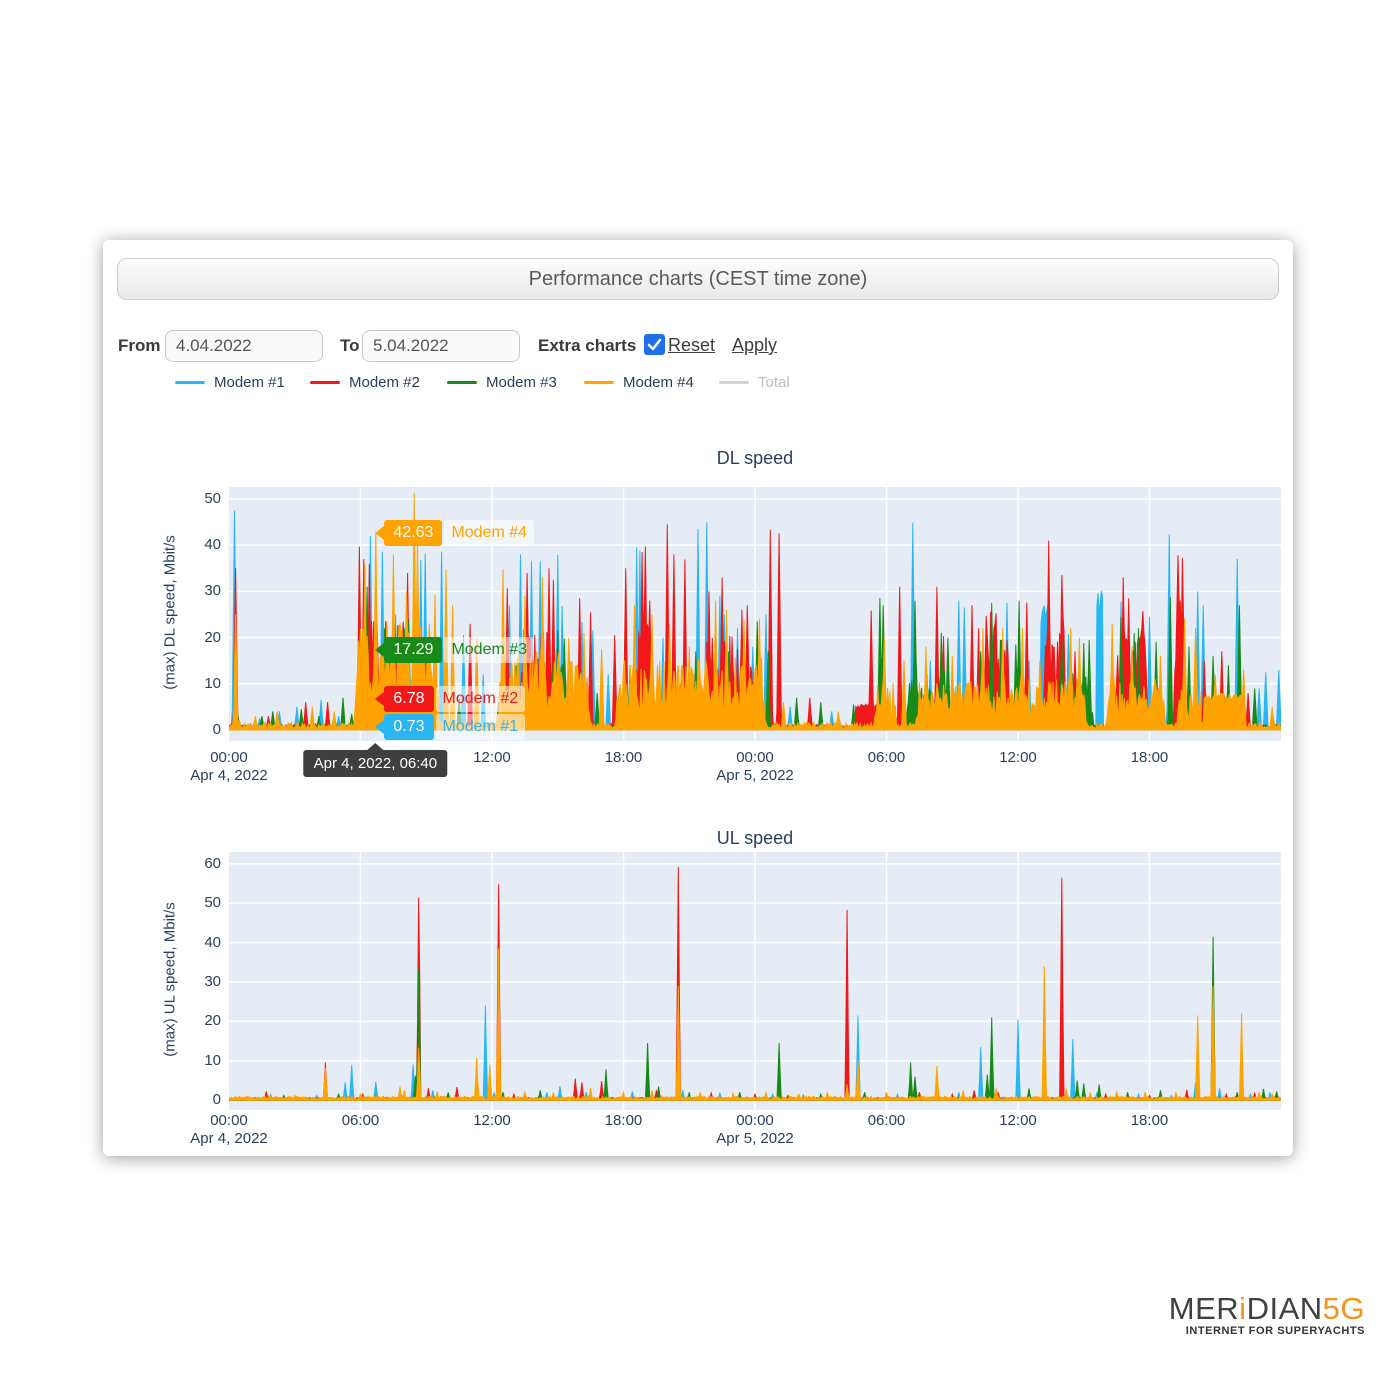 This screenshot has width=1400, height=1400. What do you see at coordinates (249, 382) in the screenshot?
I see `legend-label: Modem #1` at bounding box center [249, 382].